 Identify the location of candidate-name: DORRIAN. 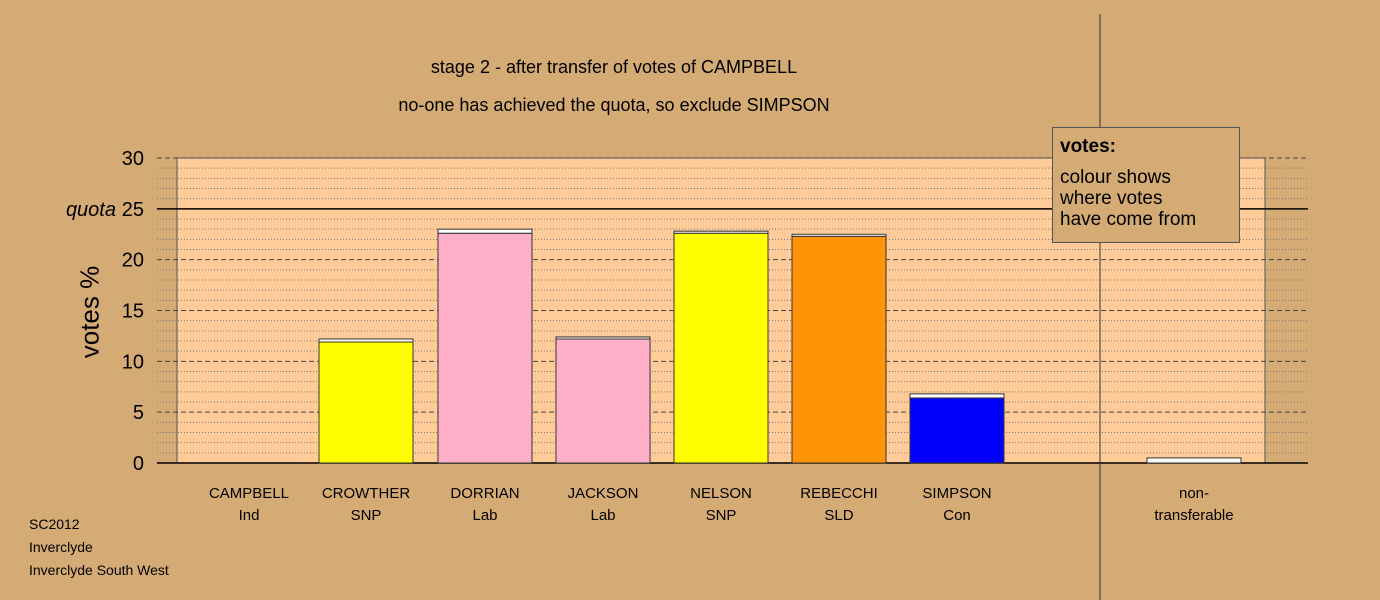
(485, 493).